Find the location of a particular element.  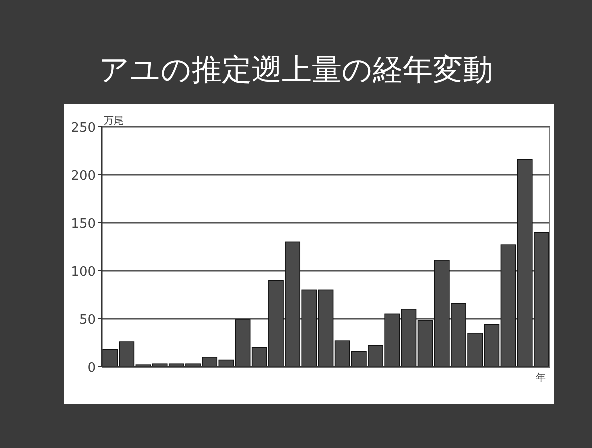

y-tick-label: 100 is located at coordinates (83, 272).